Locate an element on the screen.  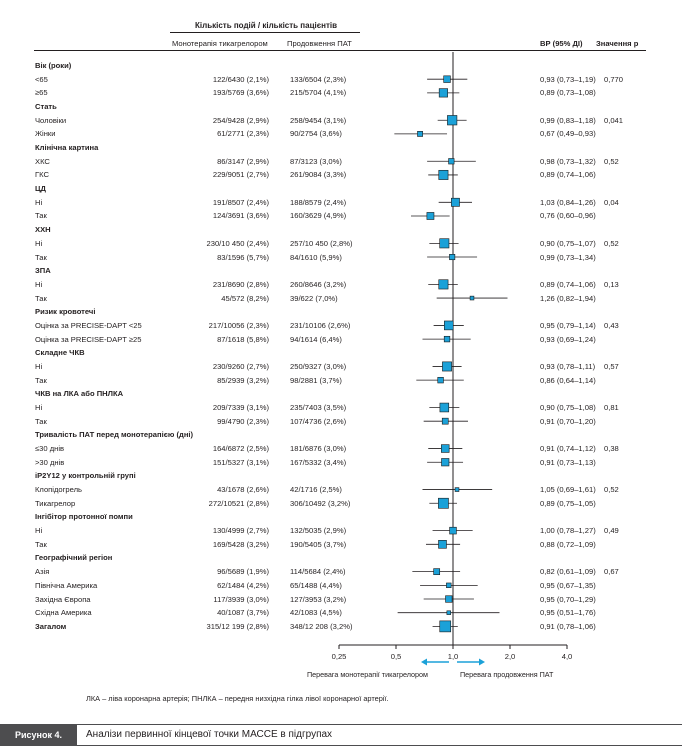
x-tick-label: 0,25 is located at coordinates (339, 656).